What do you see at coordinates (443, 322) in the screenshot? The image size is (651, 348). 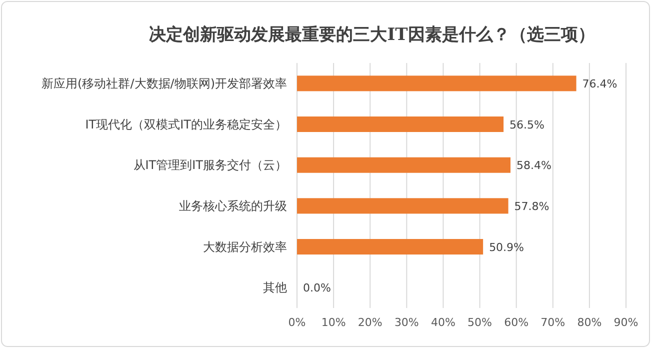 I see `x-tick-label: 40%` at bounding box center [443, 322].